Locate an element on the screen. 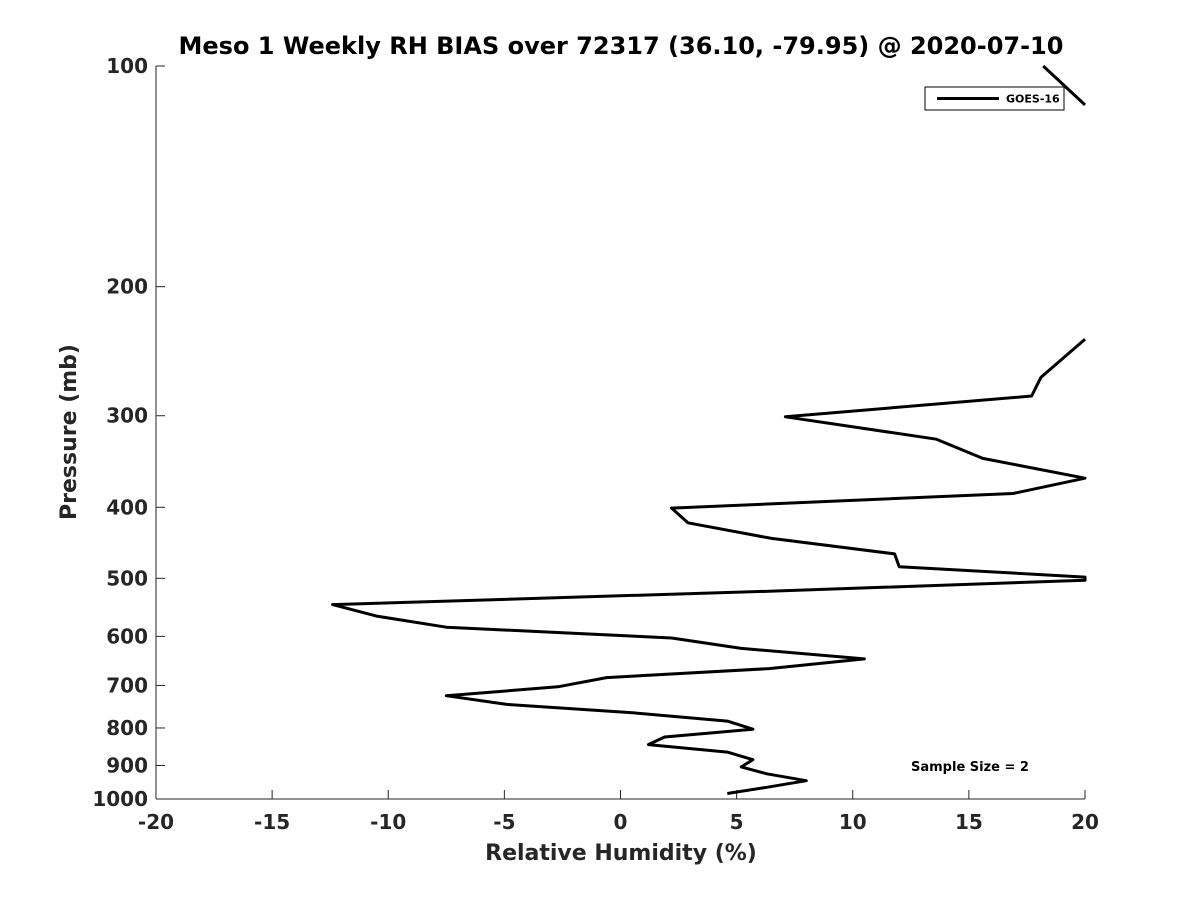  y-tick-label: 500 is located at coordinates (127, 578).